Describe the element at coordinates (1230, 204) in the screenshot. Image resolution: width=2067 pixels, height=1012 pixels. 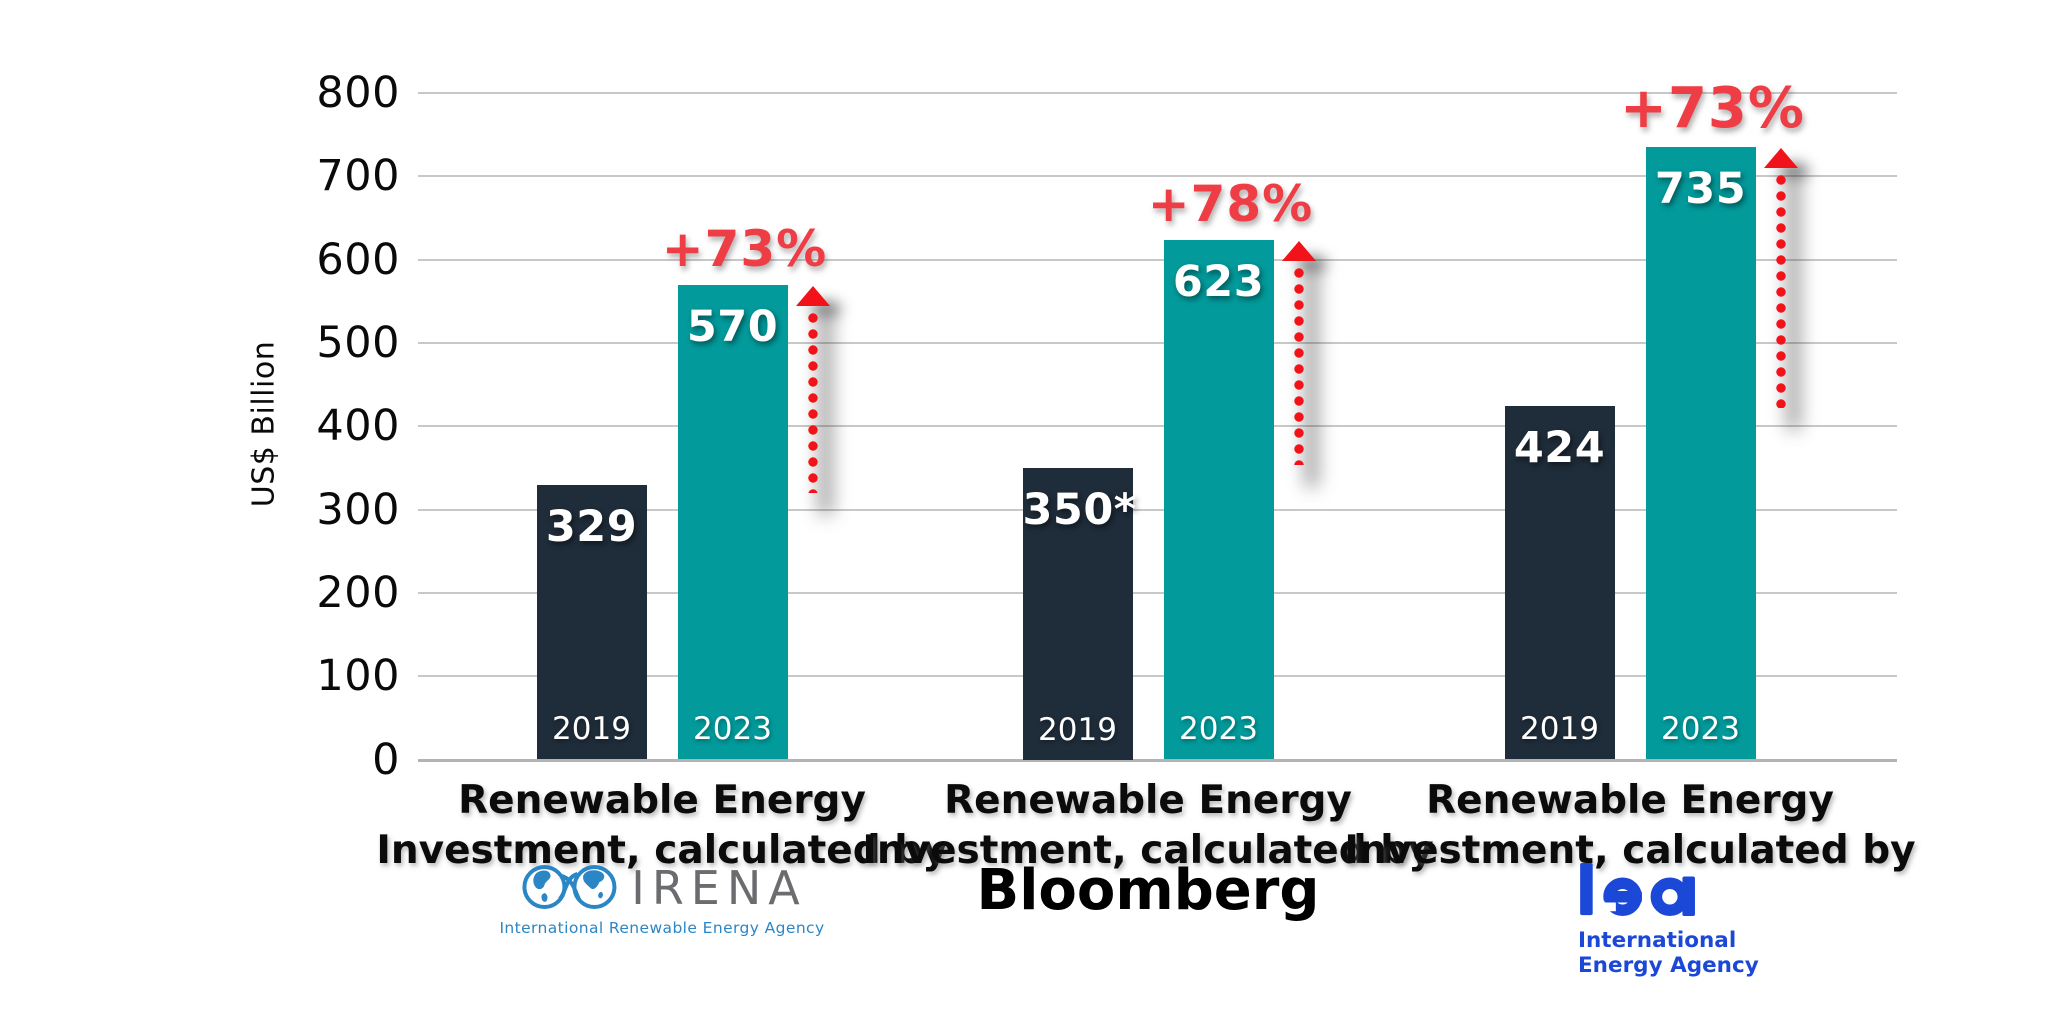
I see `change-label-bloomberg: +78%` at that location.